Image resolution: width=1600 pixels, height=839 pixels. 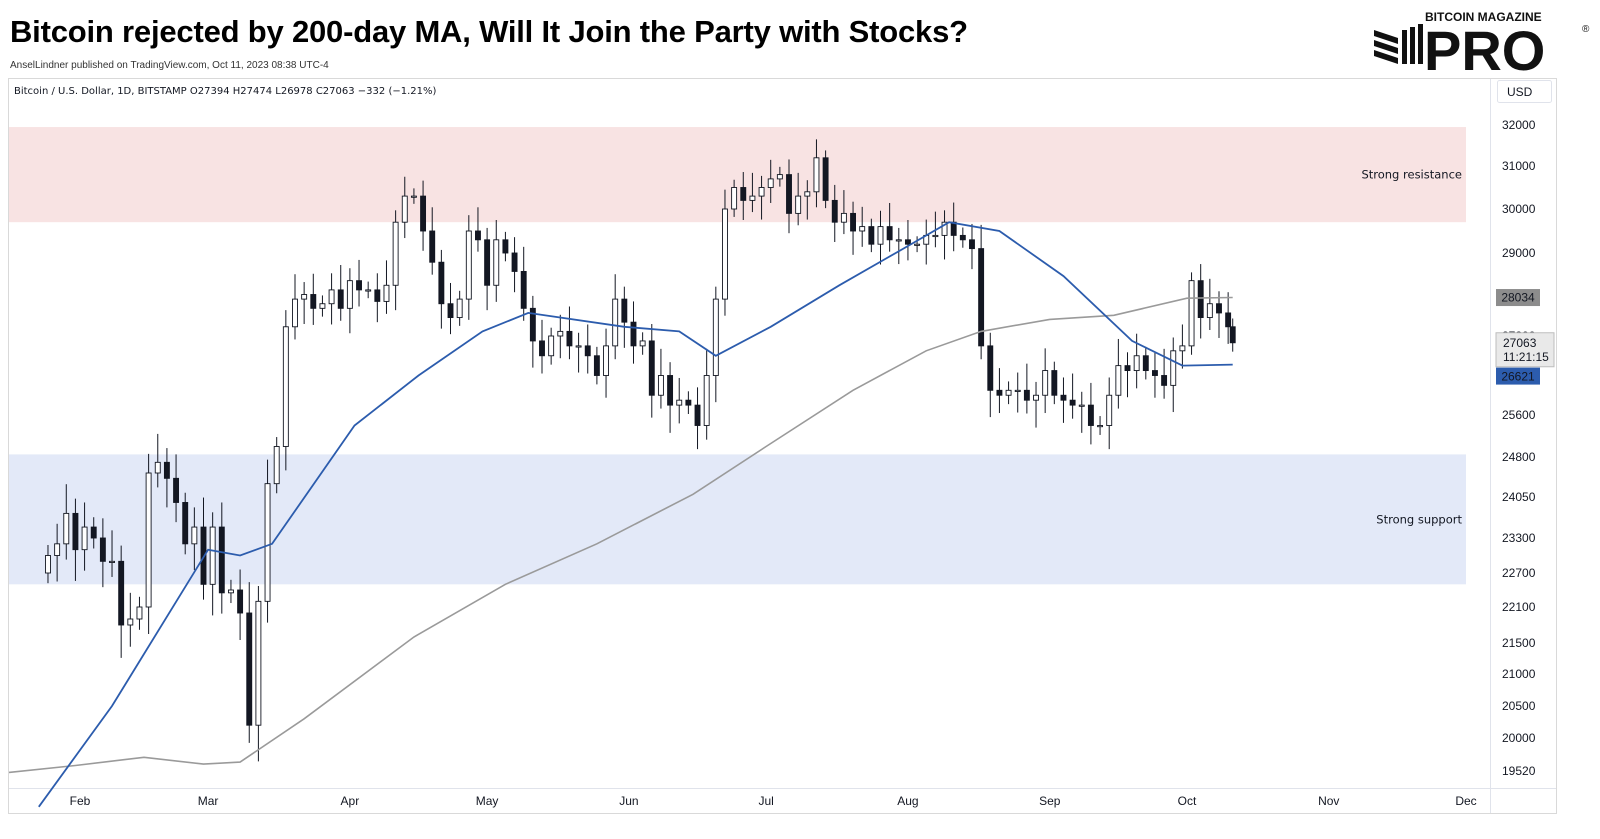 What do you see at coordinates (765, 801) in the screenshot?
I see `time-tick-label: Jul` at bounding box center [765, 801].